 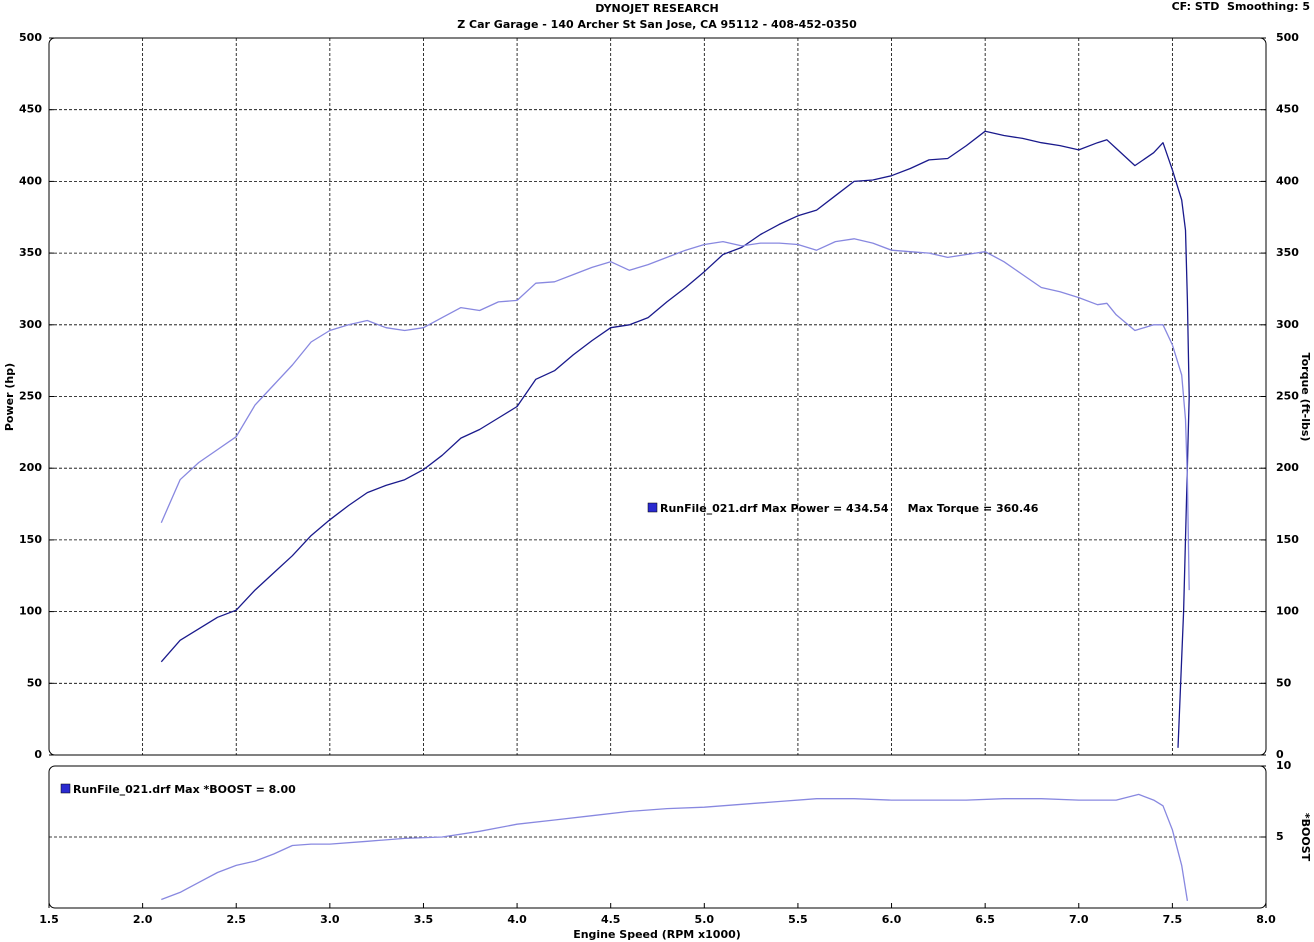 What do you see at coordinates (30, 252) in the screenshot?
I see `y-tick-label: 350` at bounding box center [30, 252].